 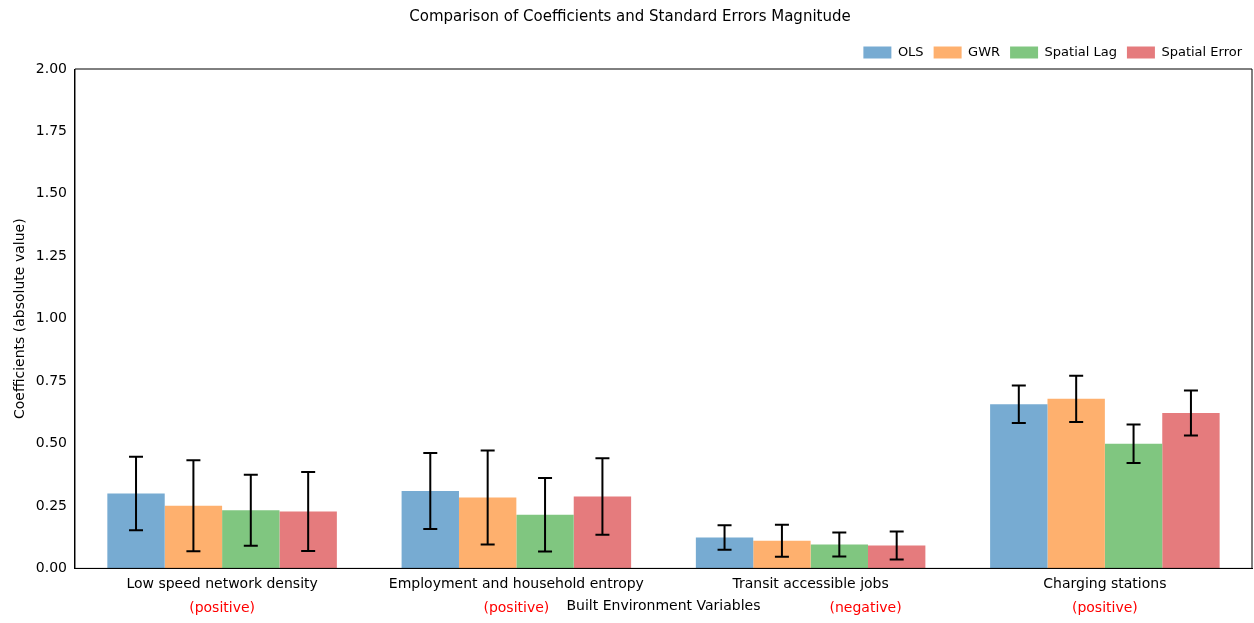 What do you see at coordinates (51, 442) in the screenshot?
I see `y-tick-label: 0.50` at bounding box center [51, 442].